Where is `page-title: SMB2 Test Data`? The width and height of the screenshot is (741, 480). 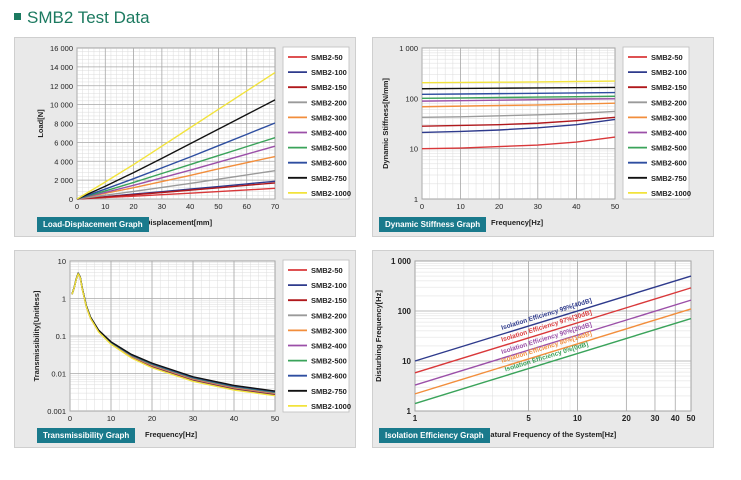
page-title: SMB2 Test Data is located at coordinates (82, 18).